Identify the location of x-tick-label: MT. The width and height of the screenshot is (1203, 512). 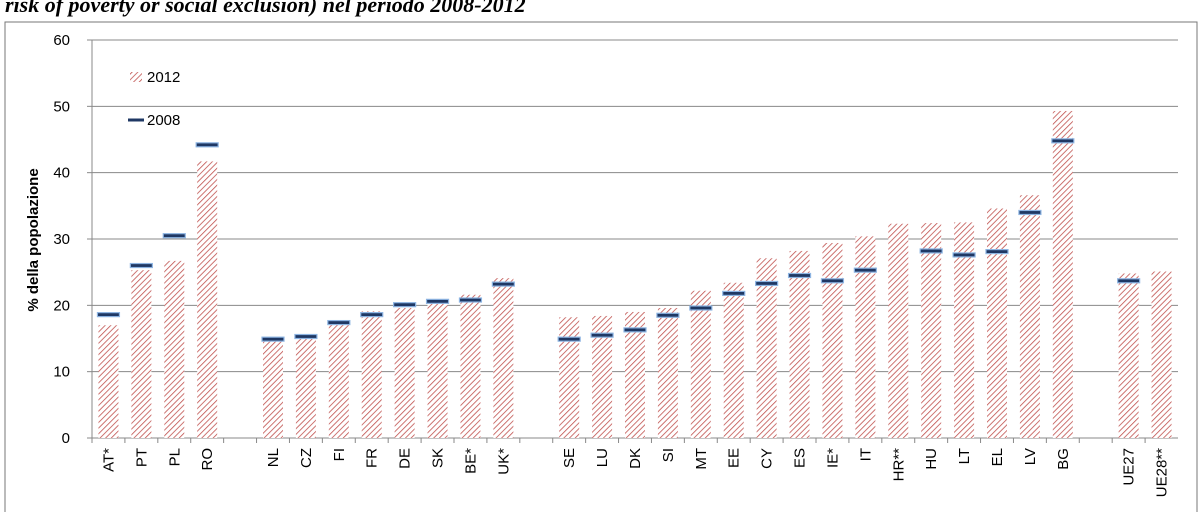
(701, 459).